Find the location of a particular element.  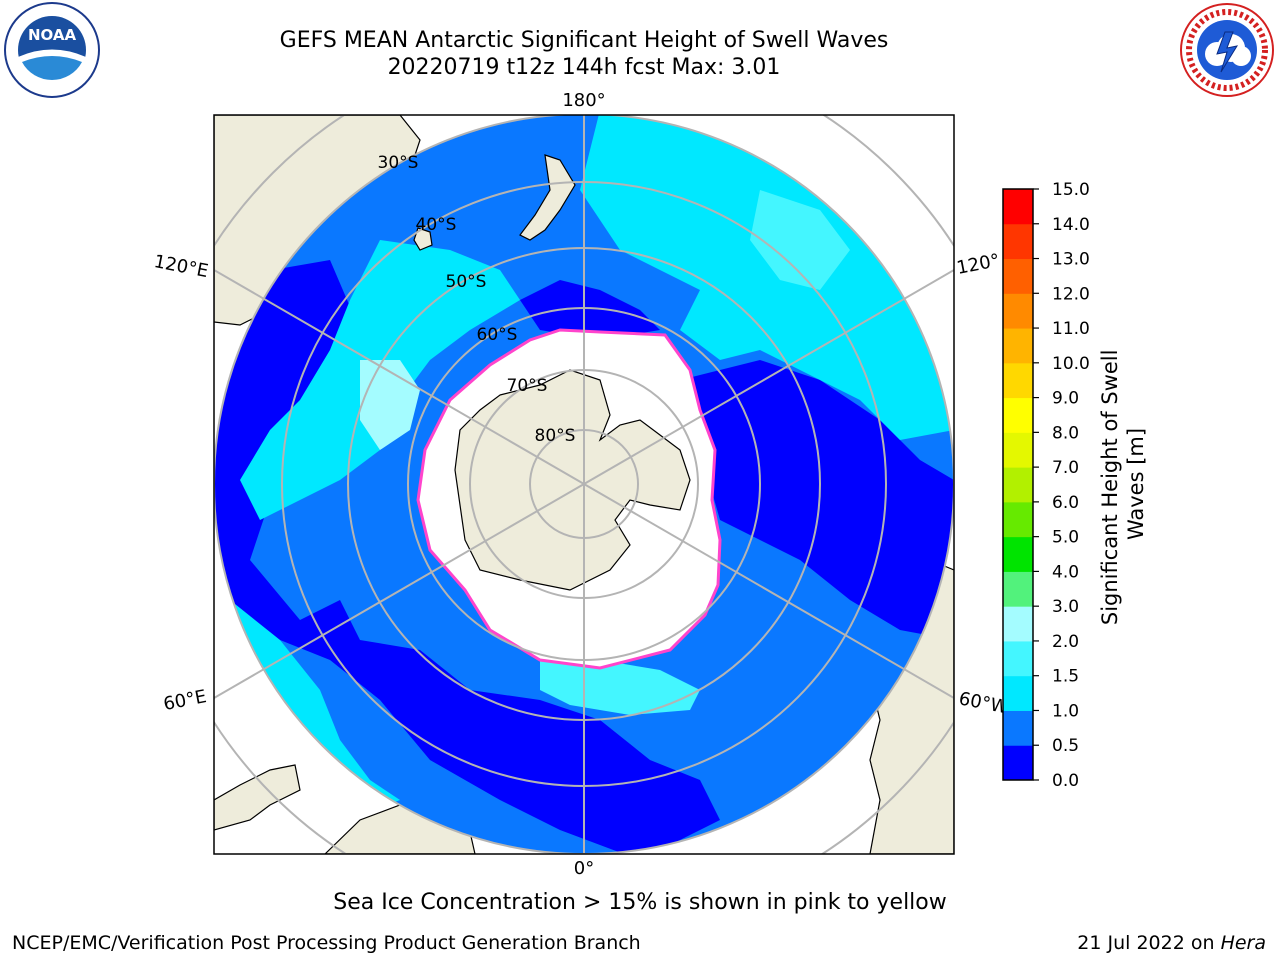

swell-band-high-north is located at coordinates (800, 240).